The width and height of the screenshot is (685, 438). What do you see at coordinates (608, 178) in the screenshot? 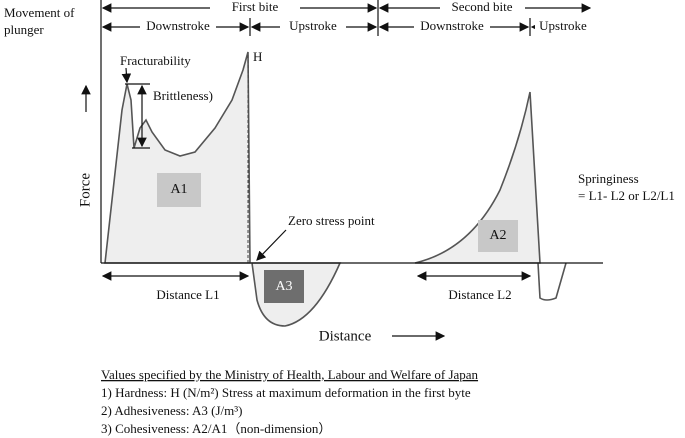
I see `springiness-label: Springiness` at bounding box center [608, 178].